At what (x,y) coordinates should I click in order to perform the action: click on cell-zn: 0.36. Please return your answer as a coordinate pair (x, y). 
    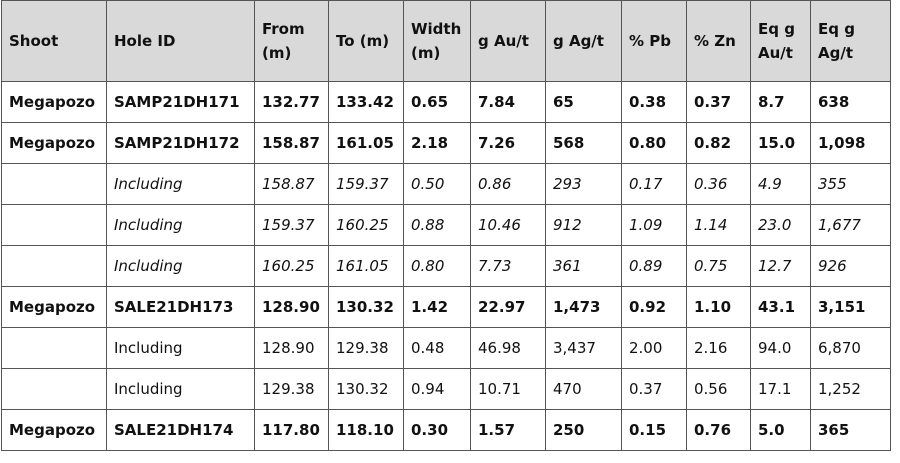
    Looking at the image, I should click on (718, 184).